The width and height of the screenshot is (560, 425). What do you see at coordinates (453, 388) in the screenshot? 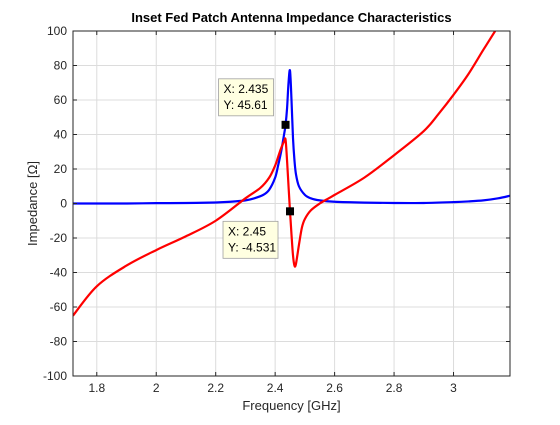
I see `x-tick-label: 3` at bounding box center [453, 388].